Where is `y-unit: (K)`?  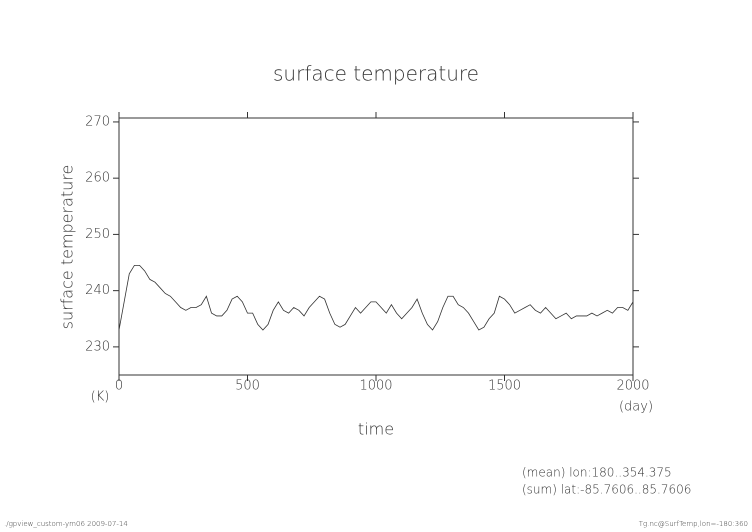
y-unit: (K) is located at coordinates (100, 397).